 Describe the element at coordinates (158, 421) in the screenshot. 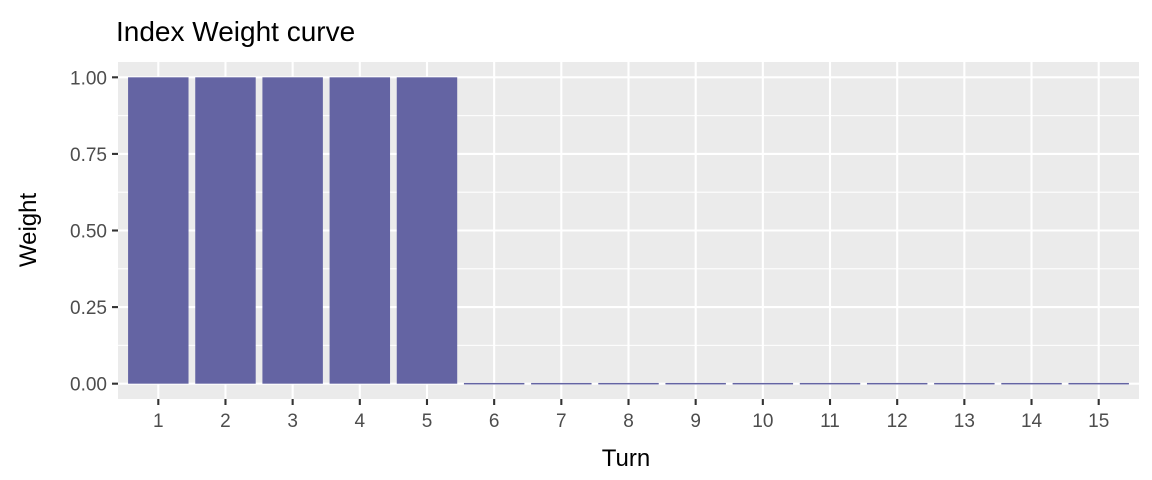

I see `x-tick-label: 1` at that location.